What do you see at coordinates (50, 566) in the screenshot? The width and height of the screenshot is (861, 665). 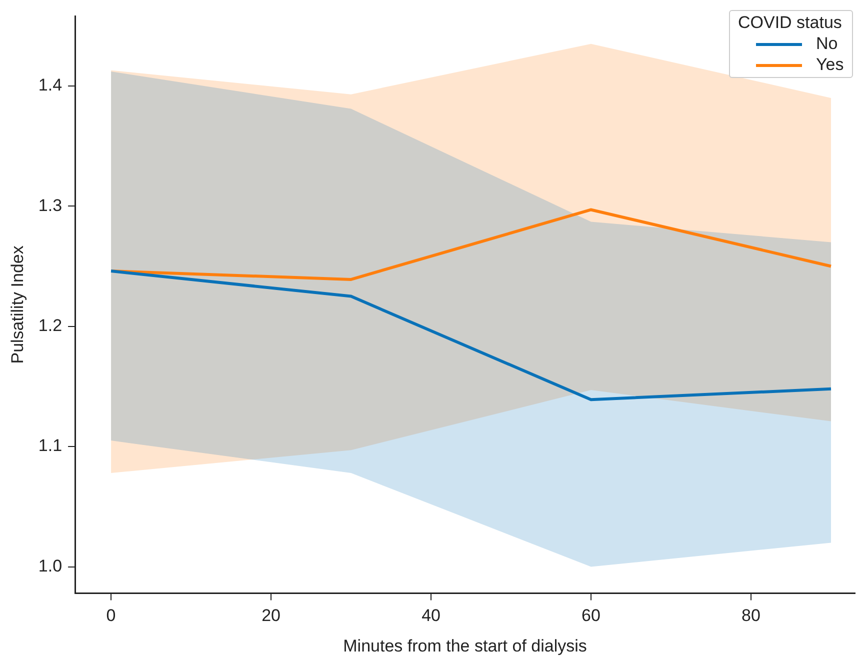 I see `y-tick-label: 1.0` at bounding box center [50, 566].